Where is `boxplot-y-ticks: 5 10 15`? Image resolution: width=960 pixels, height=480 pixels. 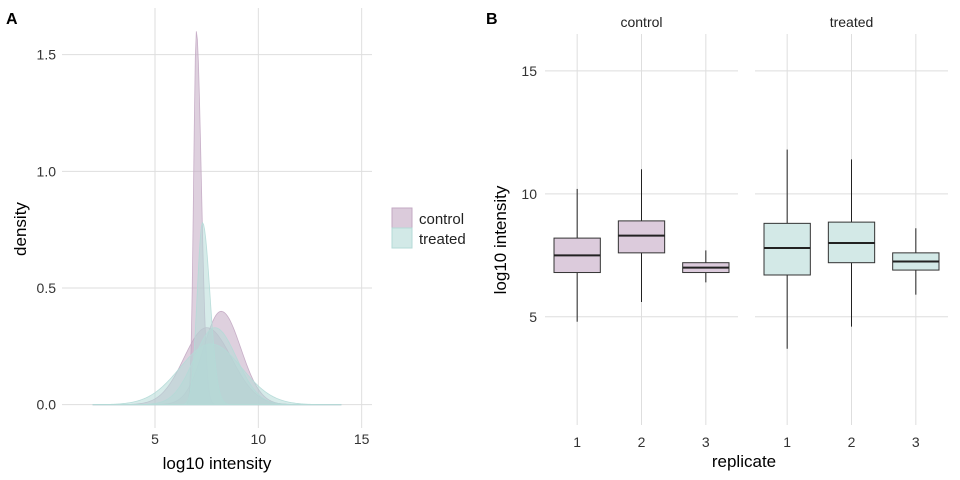
boxplot-y-ticks: 5 10 15 is located at coordinates (529, 194).